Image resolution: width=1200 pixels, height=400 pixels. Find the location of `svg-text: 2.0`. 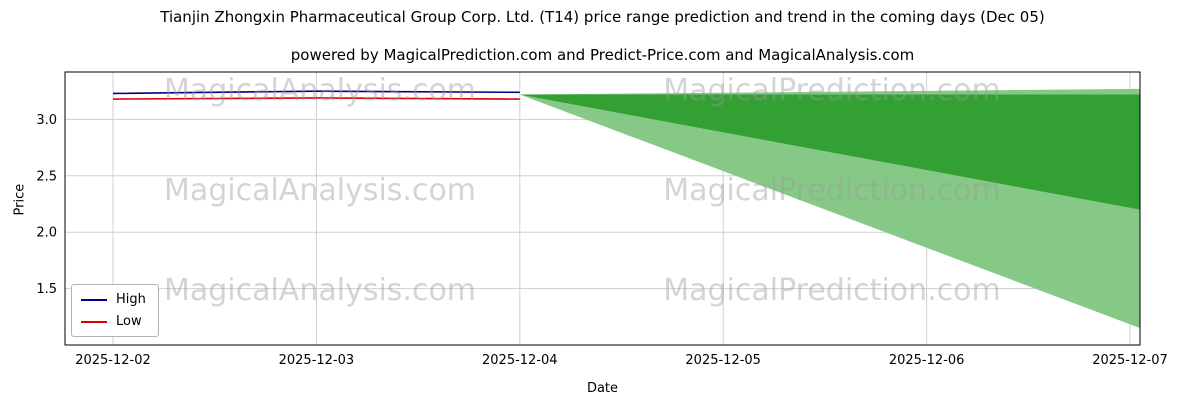

svg-text: 2.0 is located at coordinates (46, 233).